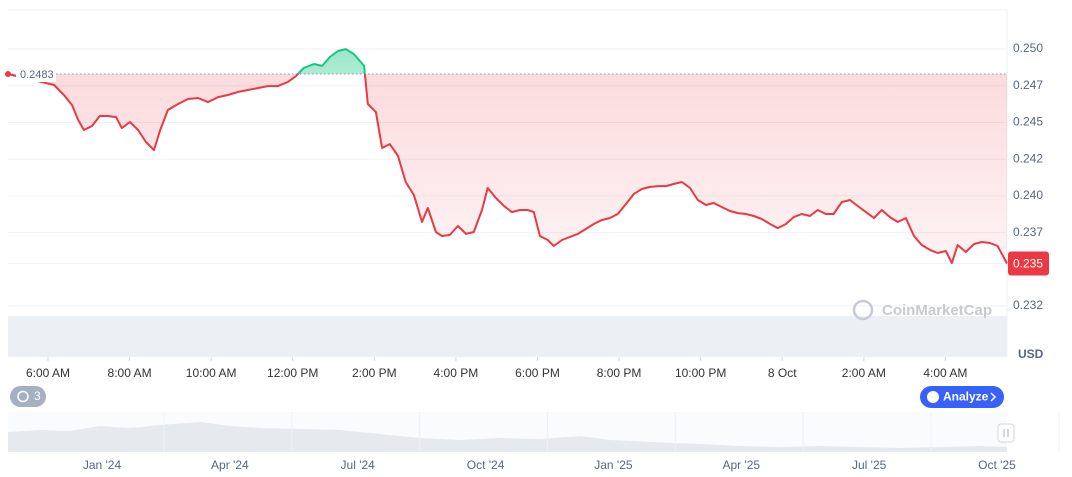 The height and width of the screenshot is (477, 1072). I want to click on x-tick-label: 8:00 PM, so click(619, 373).